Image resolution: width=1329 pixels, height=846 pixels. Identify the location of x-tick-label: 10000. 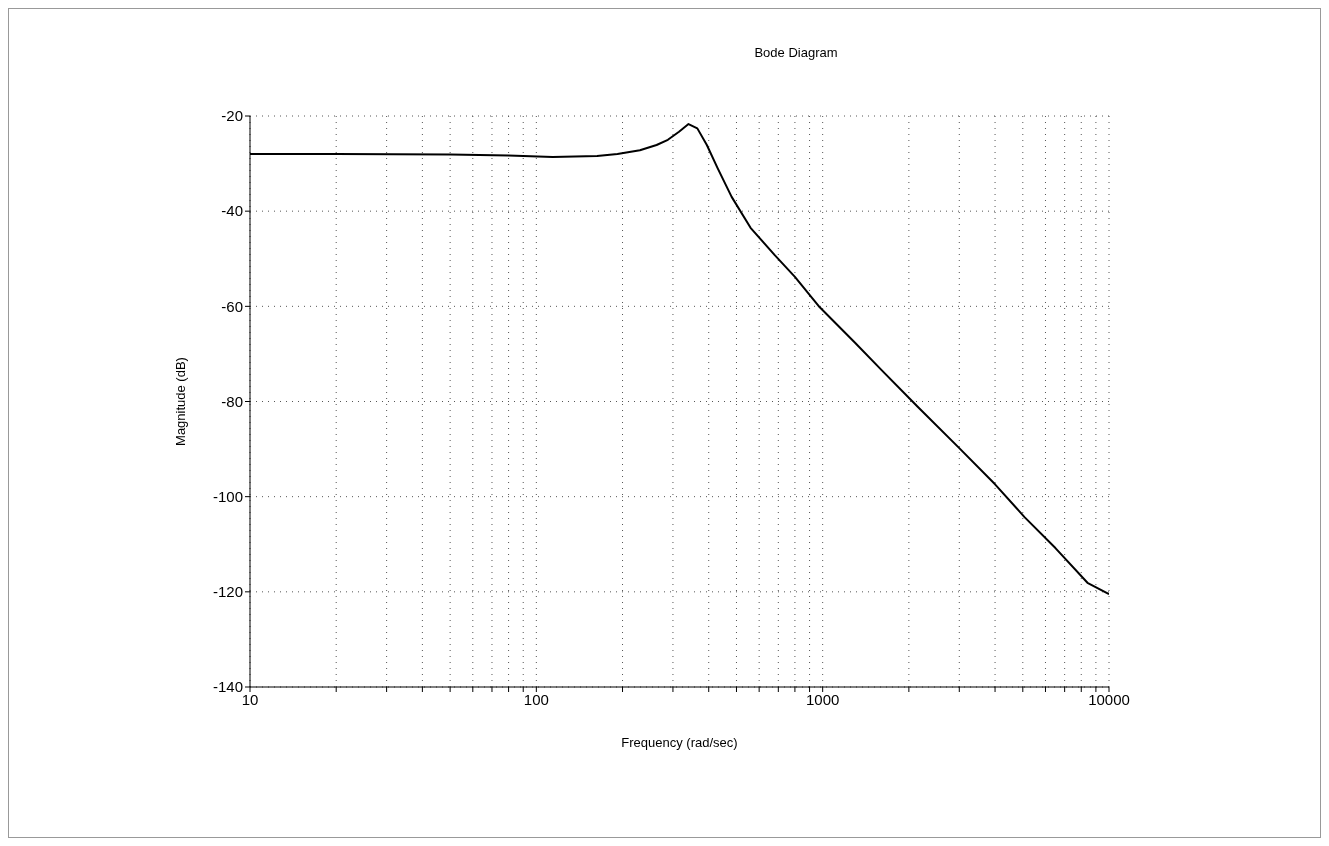
(1109, 699).